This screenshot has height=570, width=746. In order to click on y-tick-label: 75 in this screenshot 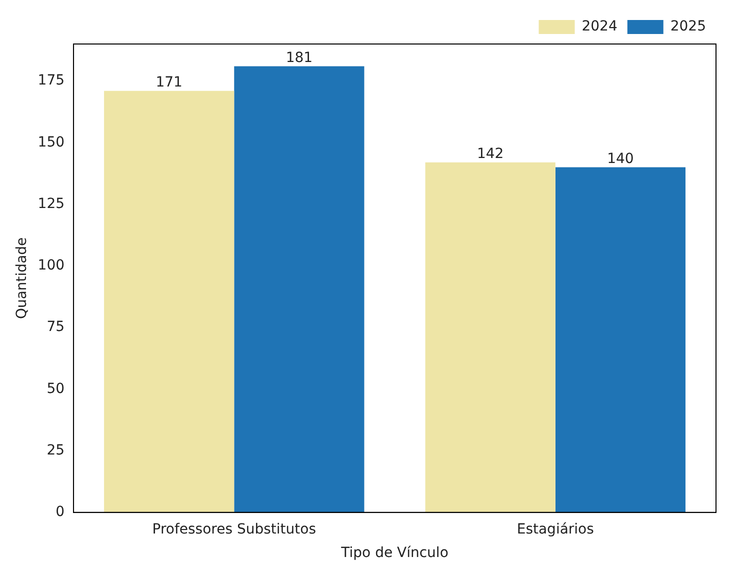, I will do `click(55, 327)`.